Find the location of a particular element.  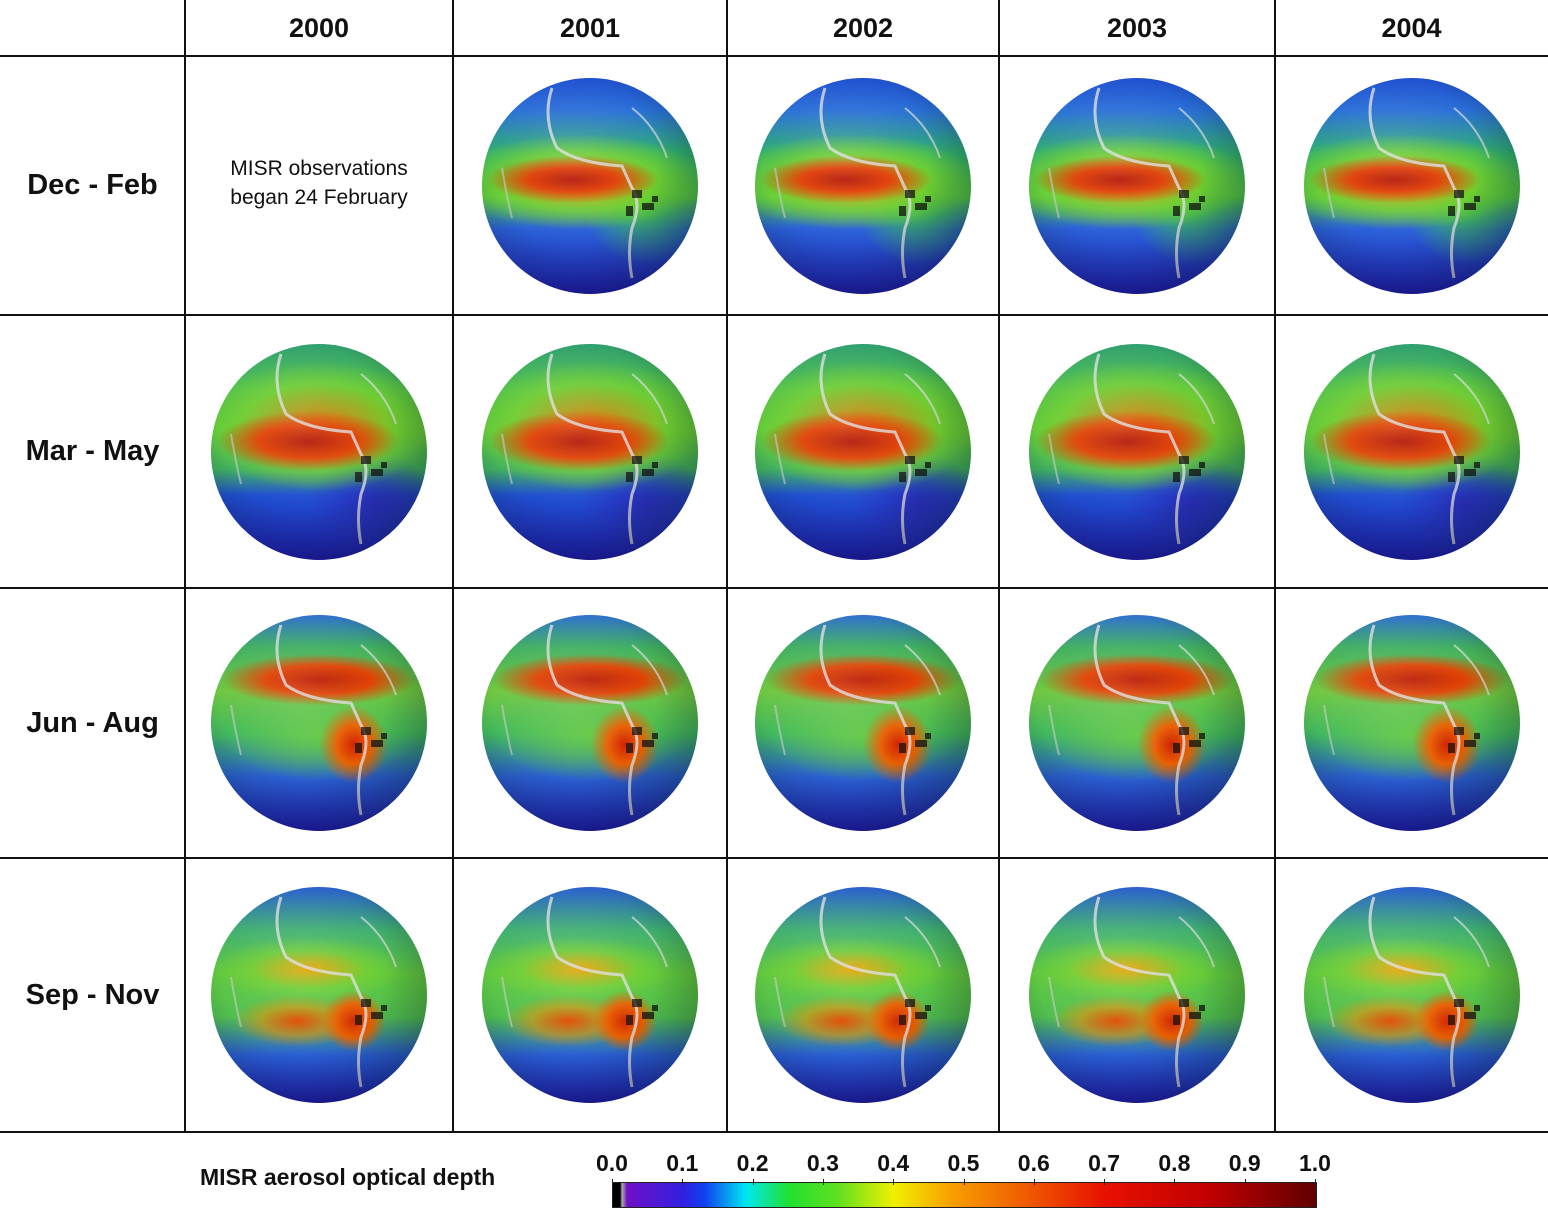

colorbar-tick-label: 0.3 is located at coordinates (822, 1163).